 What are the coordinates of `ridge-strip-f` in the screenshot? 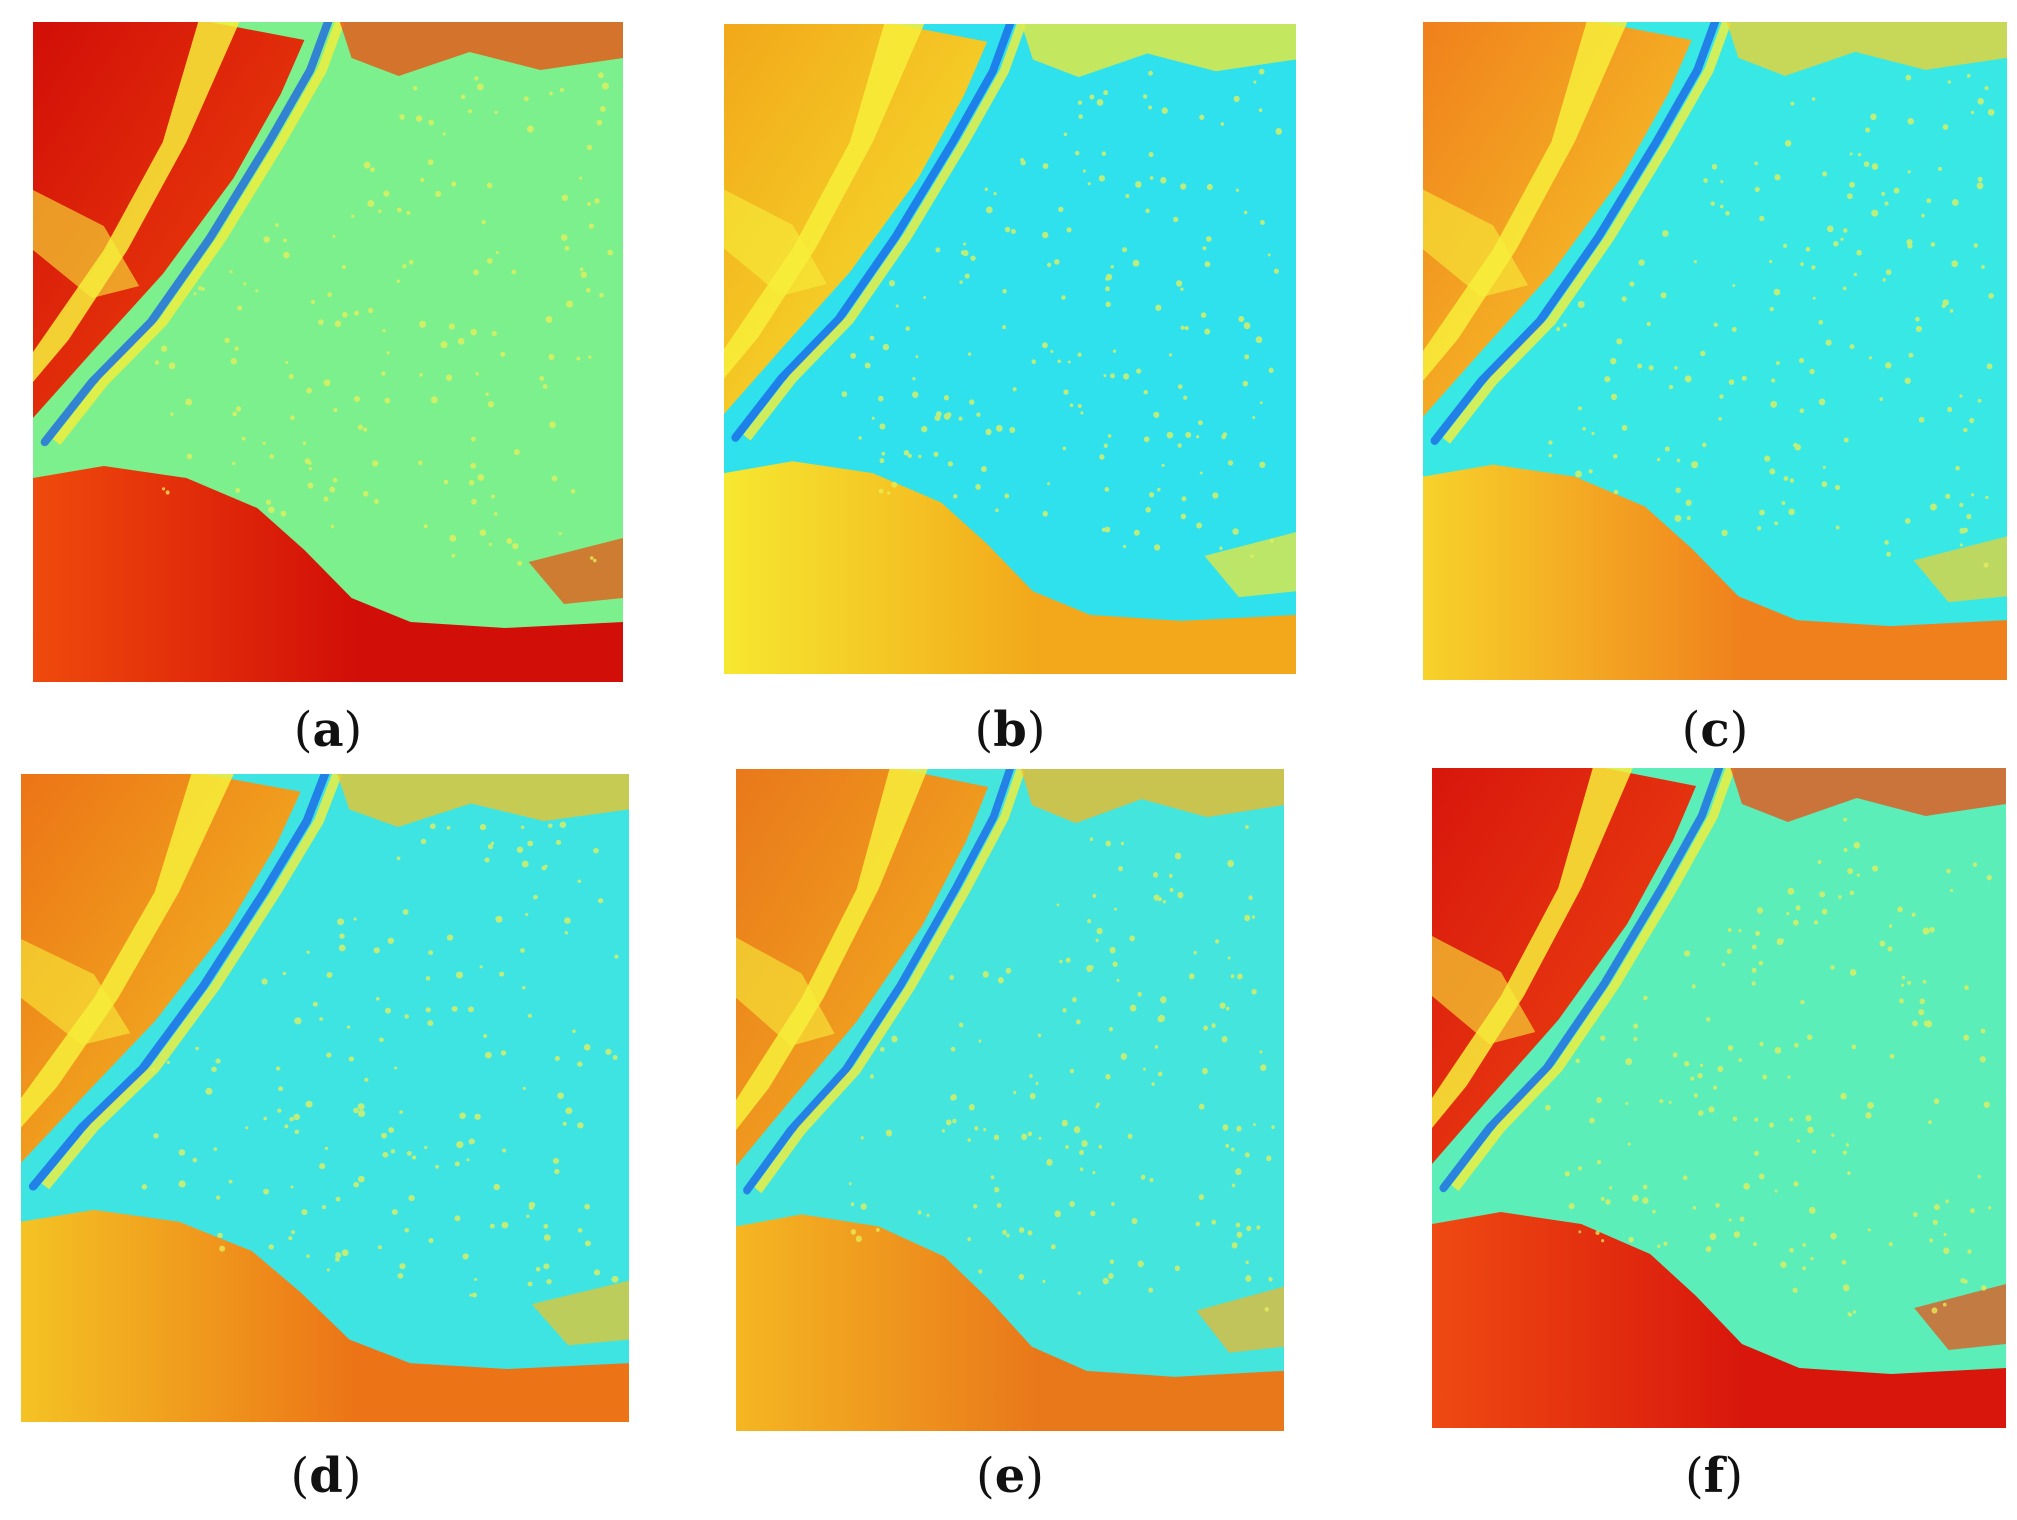 It's located at (1532, 948).